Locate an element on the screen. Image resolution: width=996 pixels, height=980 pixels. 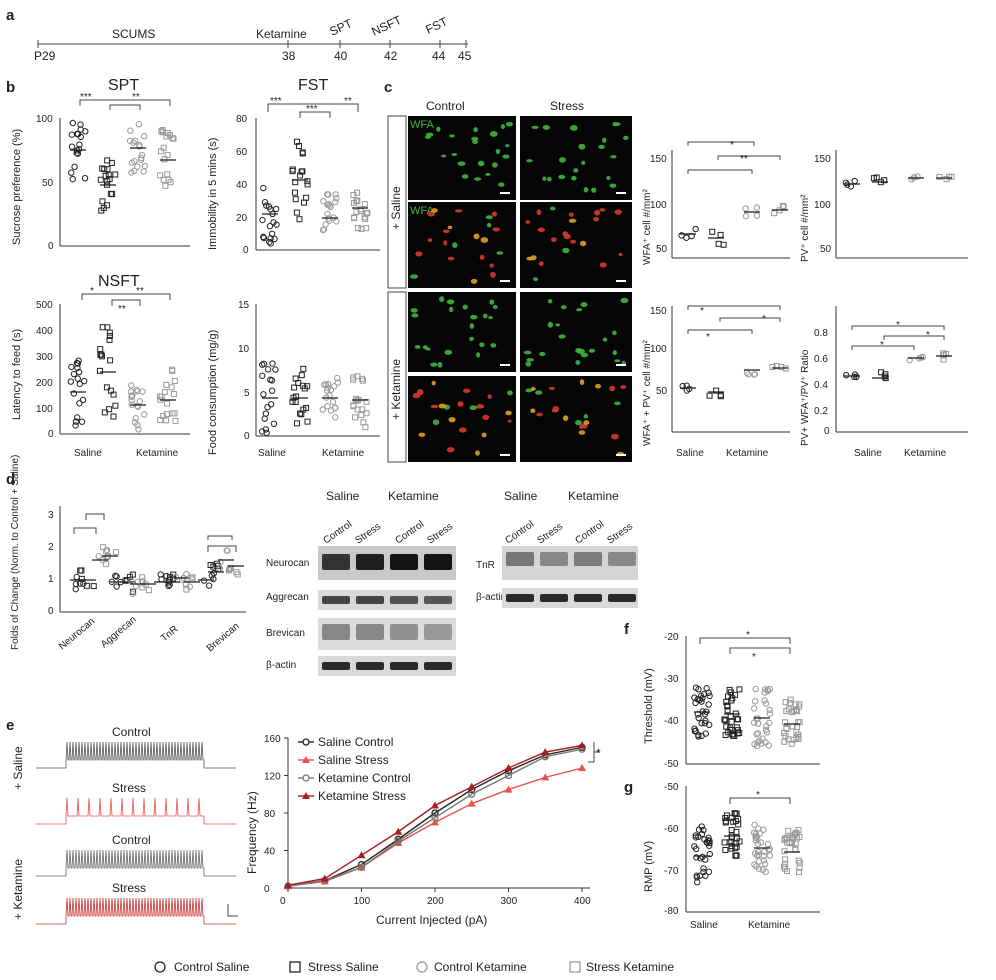
fi-ytick-label: 160 is located at coordinates (272, 739).